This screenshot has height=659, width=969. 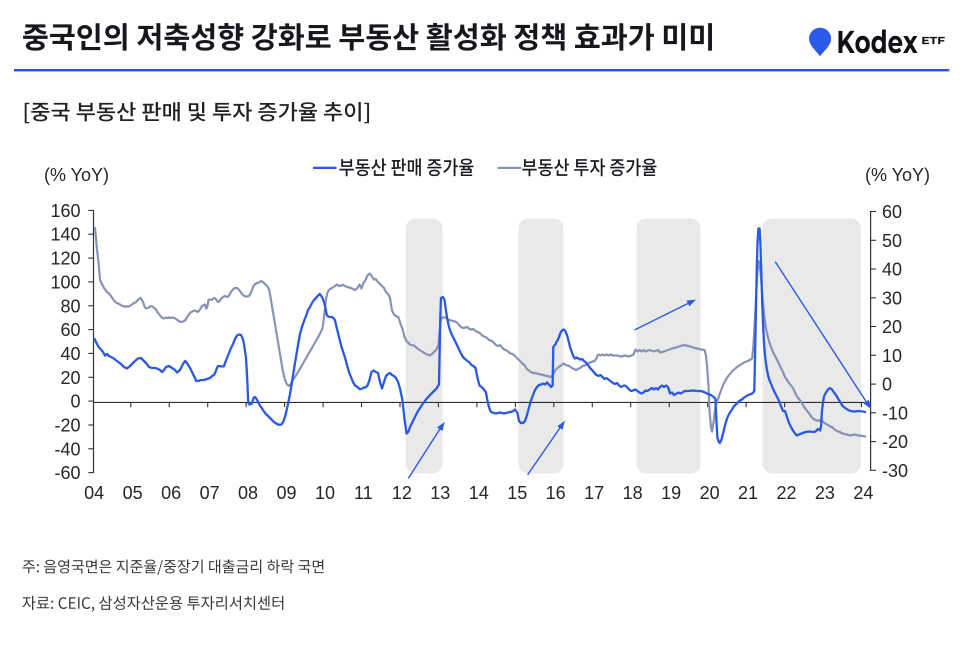 What do you see at coordinates (133, 493) in the screenshot?
I see `svg-text: 05` at bounding box center [133, 493].